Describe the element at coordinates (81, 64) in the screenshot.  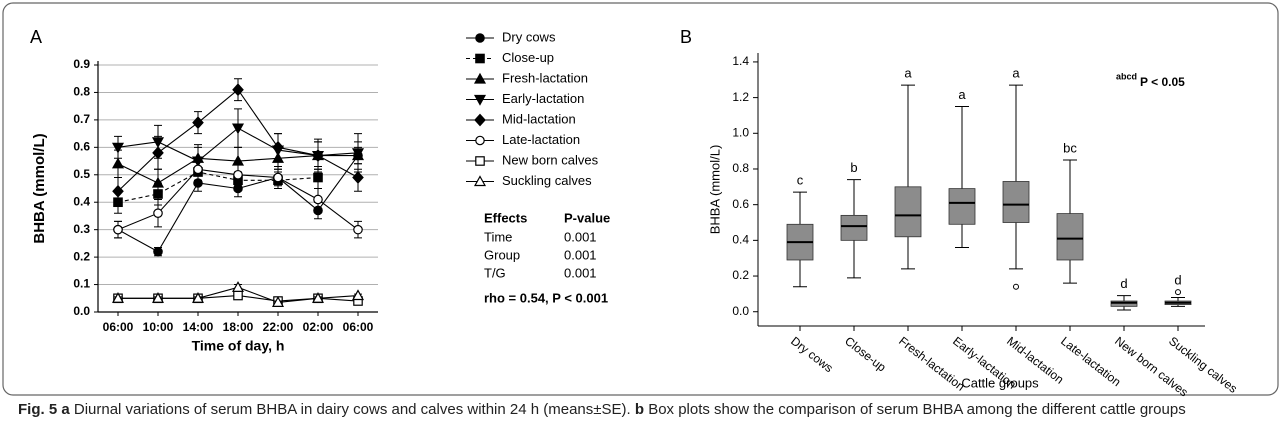
I see `y-tick-label: 0.9` at that location.